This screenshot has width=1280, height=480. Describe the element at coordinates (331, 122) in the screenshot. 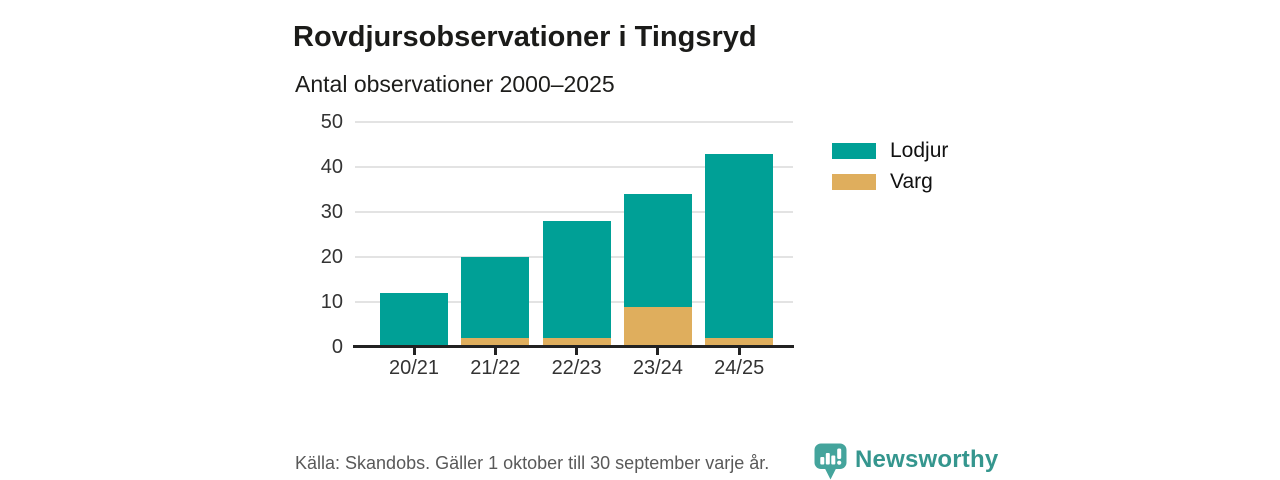

I see `y-tick-label-50: 50` at that location.